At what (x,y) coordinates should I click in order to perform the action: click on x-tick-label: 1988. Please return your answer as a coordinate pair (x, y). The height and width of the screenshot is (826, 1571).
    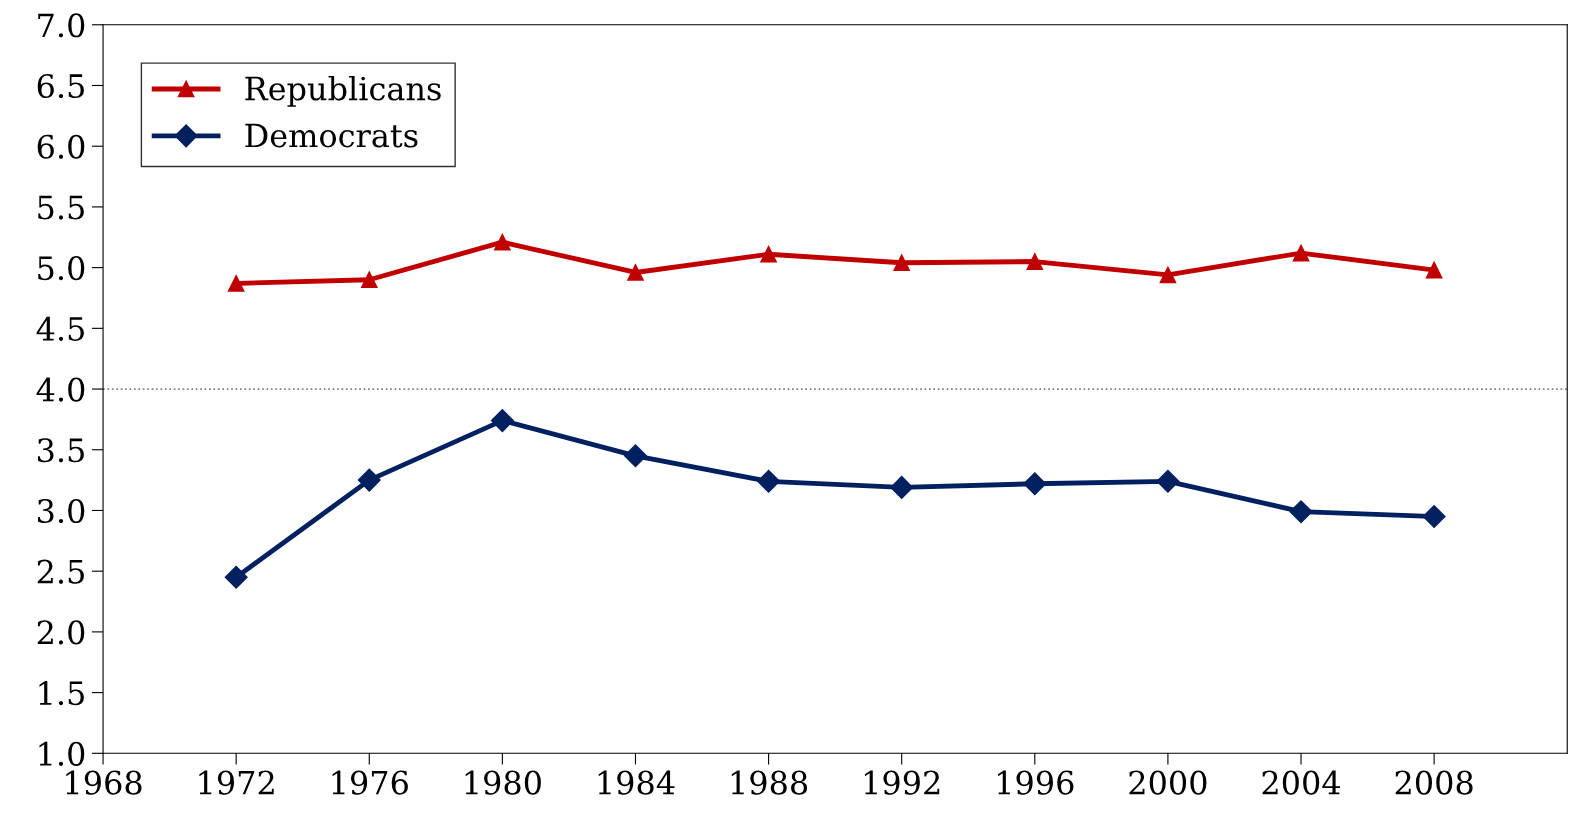
    Looking at the image, I should click on (769, 782).